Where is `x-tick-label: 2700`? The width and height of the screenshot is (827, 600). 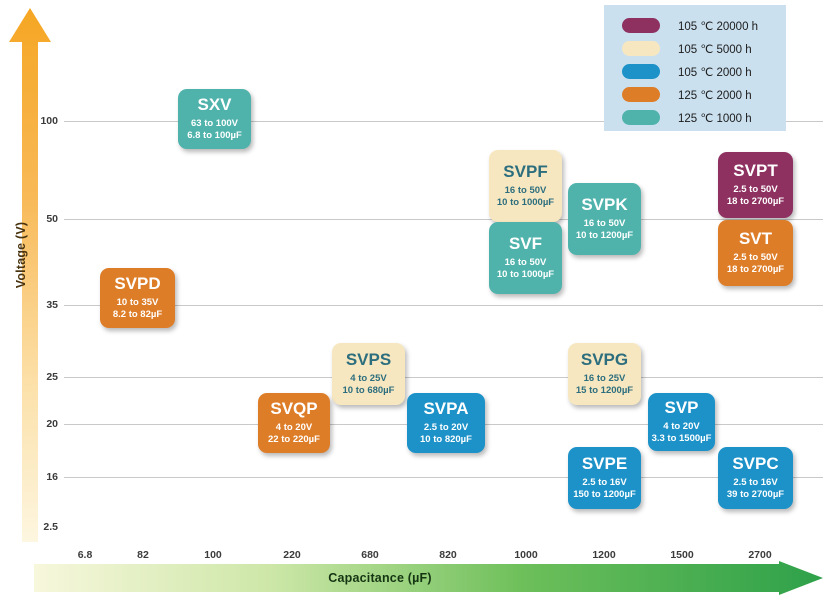 x-tick-label: 2700 is located at coordinates (760, 555).